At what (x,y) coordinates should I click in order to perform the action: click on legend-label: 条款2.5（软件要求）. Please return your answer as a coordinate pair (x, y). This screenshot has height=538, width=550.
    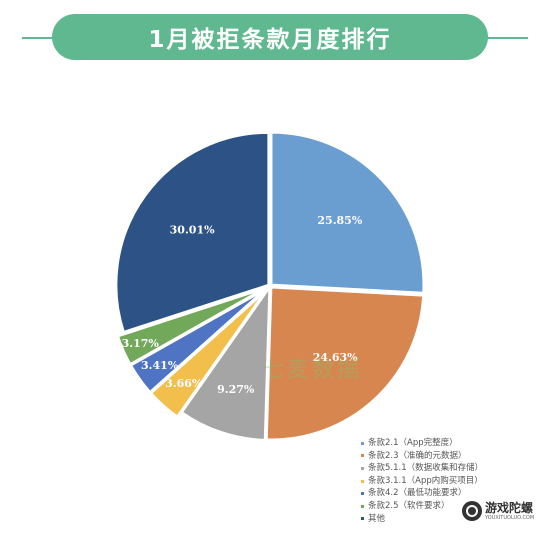
    Looking at the image, I should click on (409, 505).